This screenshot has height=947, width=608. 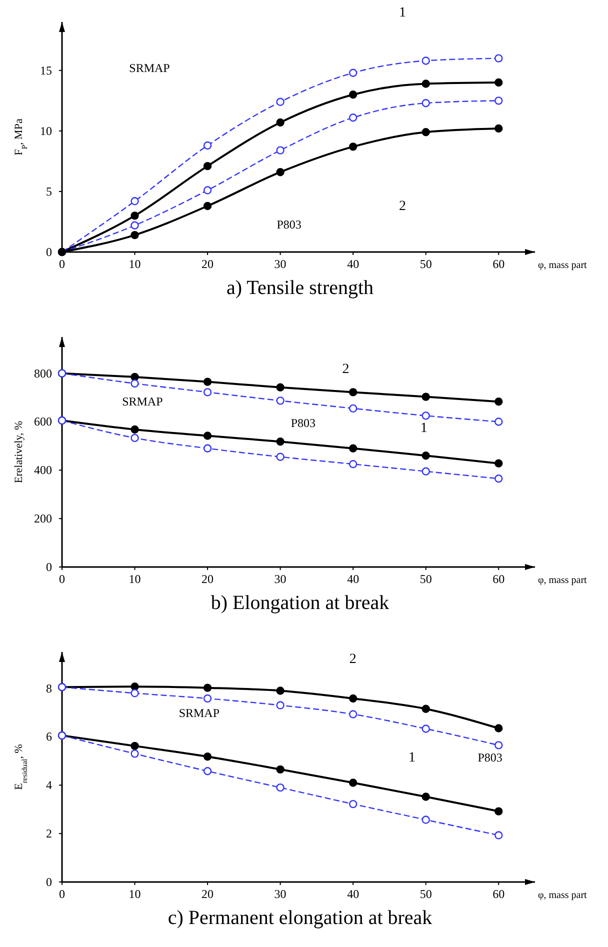 What do you see at coordinates (46, 70) in the screenshot?
I see `y-tick-label: 15` at bounding box center [46, 70].